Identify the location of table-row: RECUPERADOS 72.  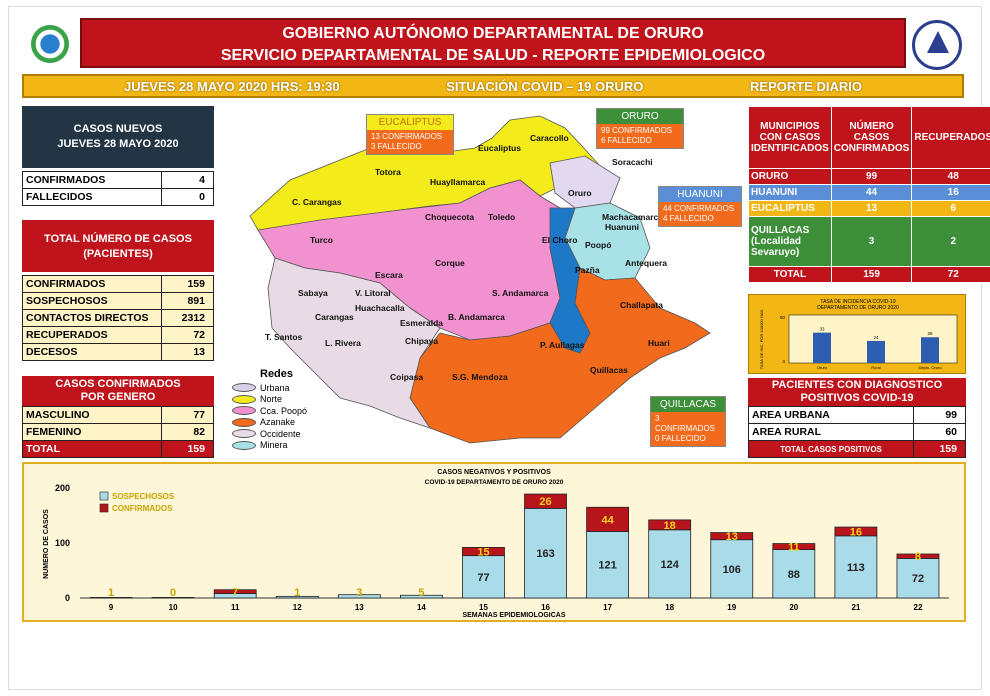
(118, 335).